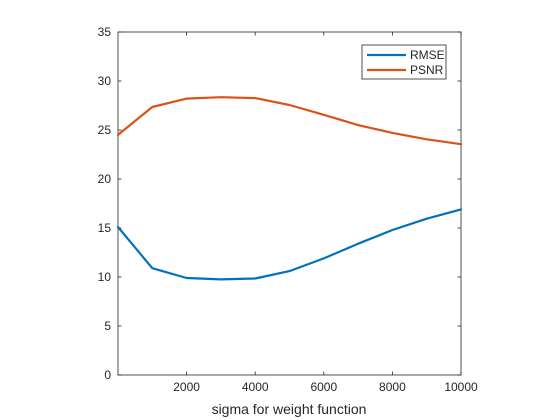 This screenshot has height=420, width=560. I want to click on y-tick-label: 15, so click(105, 228).